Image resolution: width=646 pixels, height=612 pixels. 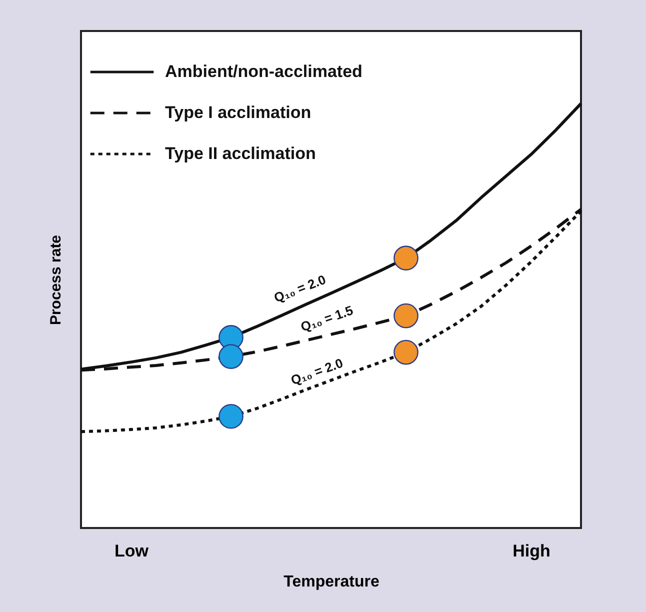 I want to click on x-axis-title: Temperature, so click(x=332, y=582).